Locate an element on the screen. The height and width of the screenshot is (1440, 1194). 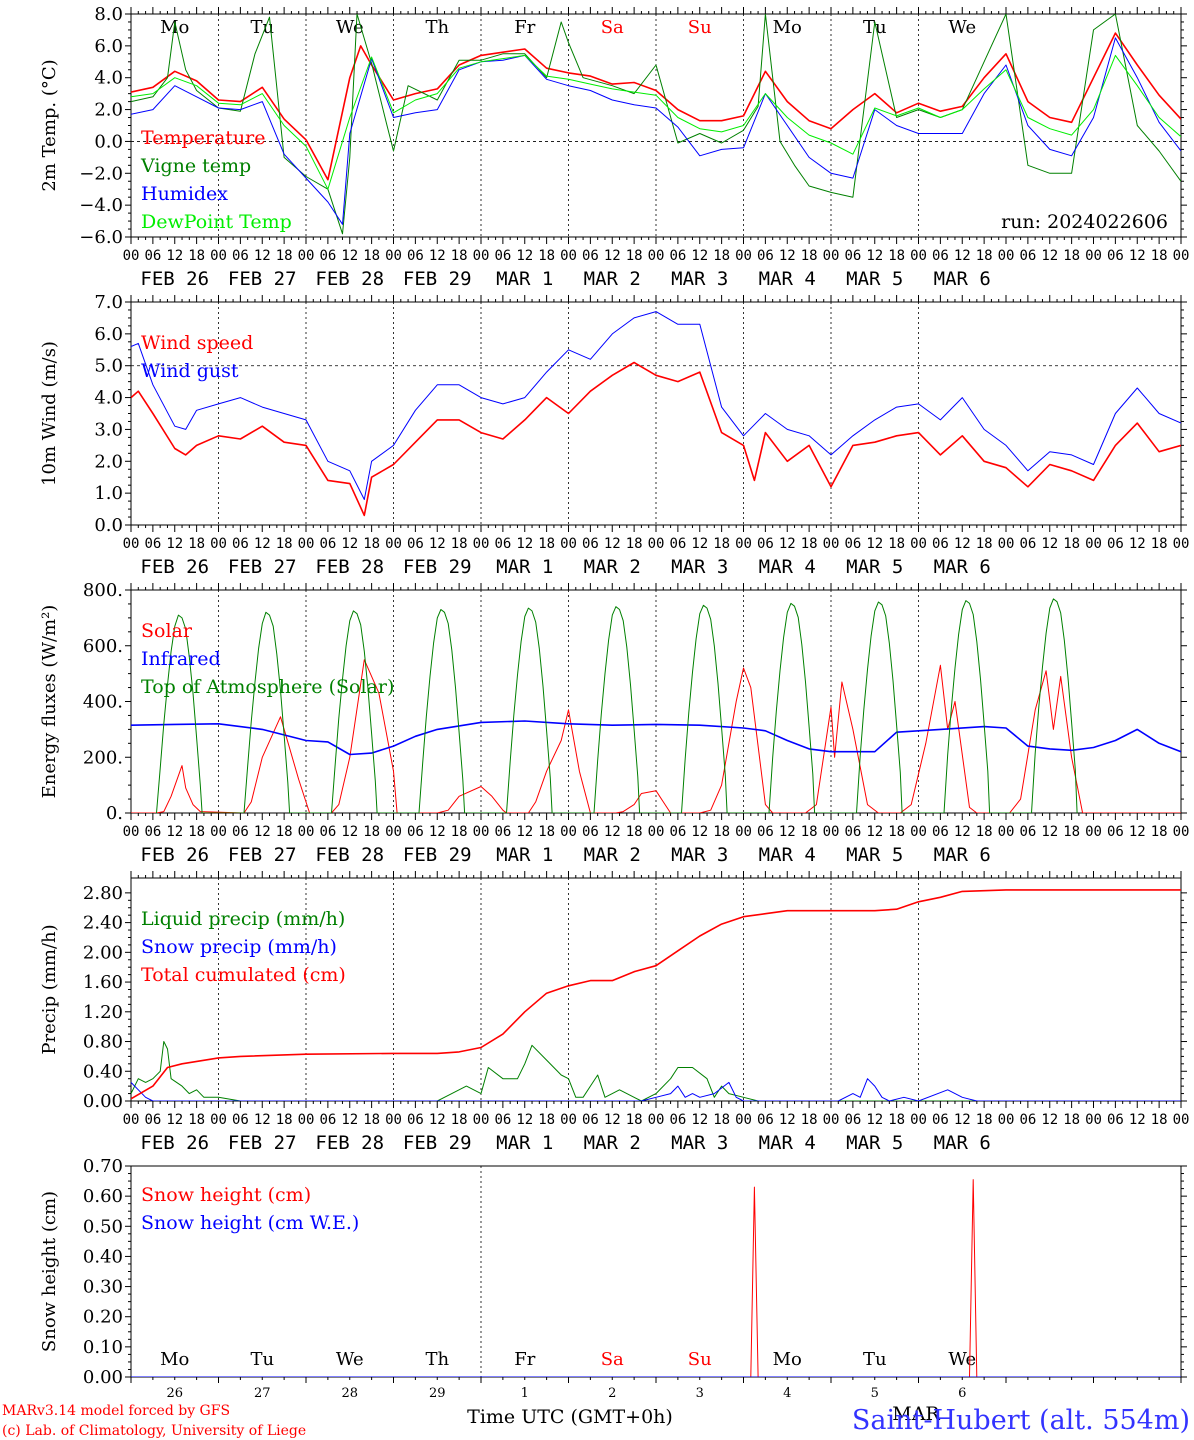
y-tick-label: 2.40 is located at coordinates (103, 923).